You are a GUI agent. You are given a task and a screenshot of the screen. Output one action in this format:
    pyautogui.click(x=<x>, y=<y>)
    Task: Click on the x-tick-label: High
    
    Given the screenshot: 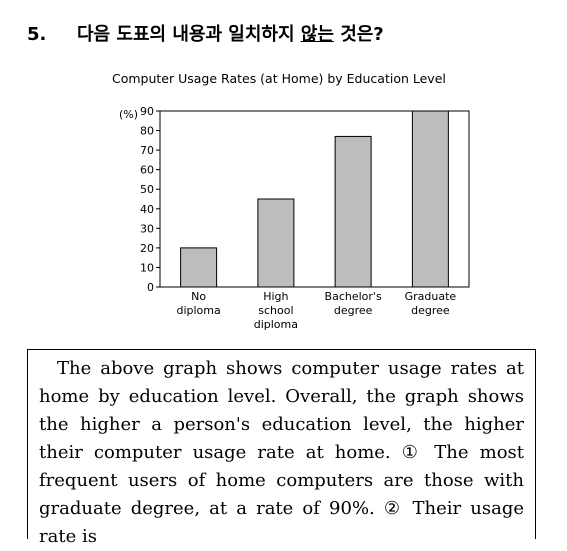 What is the action you would take?
    pyautogui.click(x=275, y=296)
    